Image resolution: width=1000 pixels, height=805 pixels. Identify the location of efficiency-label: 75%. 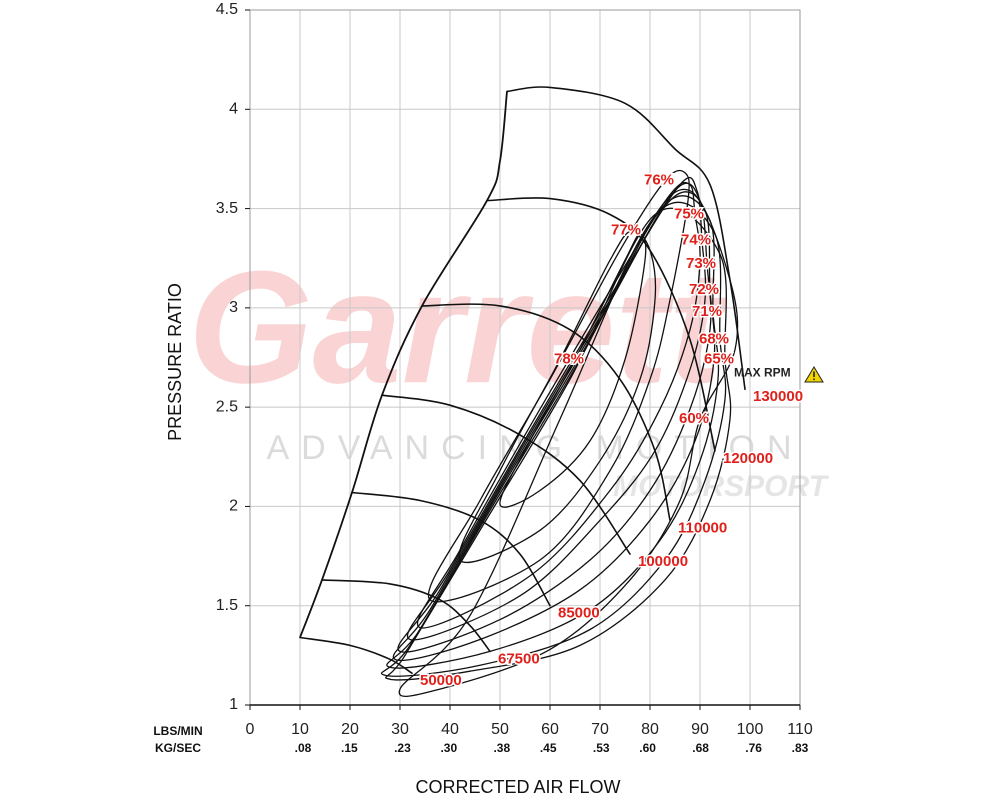
(689, 213).